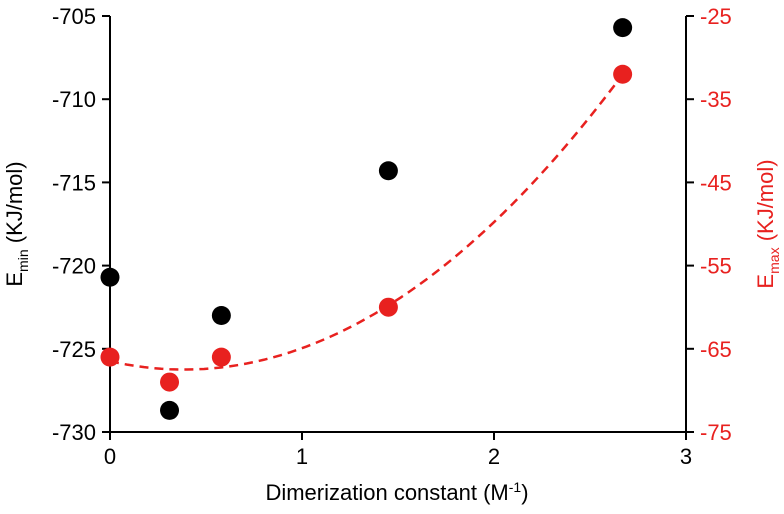 The height and width of the screenshot is (514, 784). I want to click on y-right-tick-label: -55, so click(716, 266).